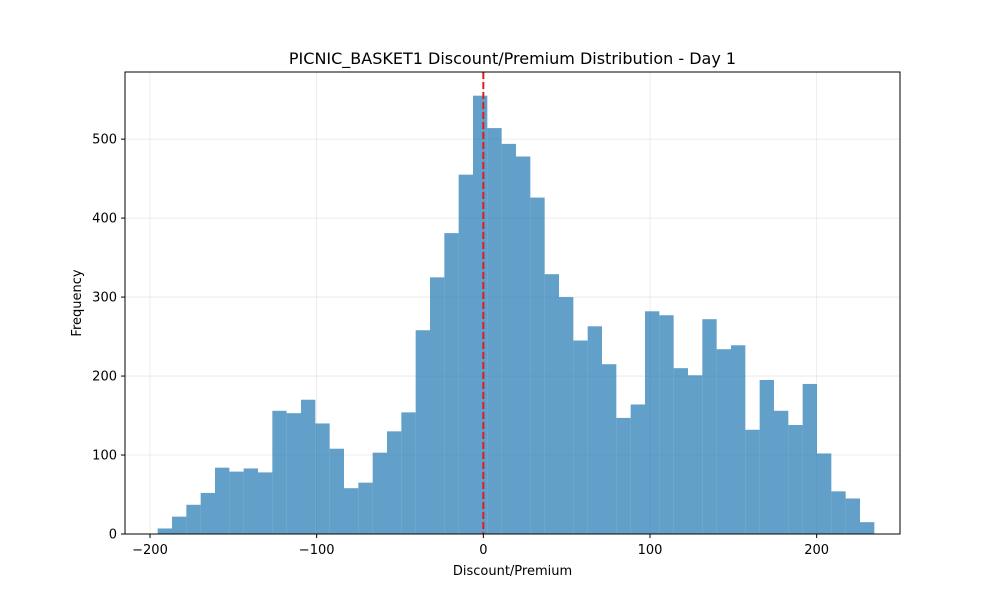  Describe the element at coordinates (150, 550) in the screenshot. I see `x-tick-label: −200` at that location.